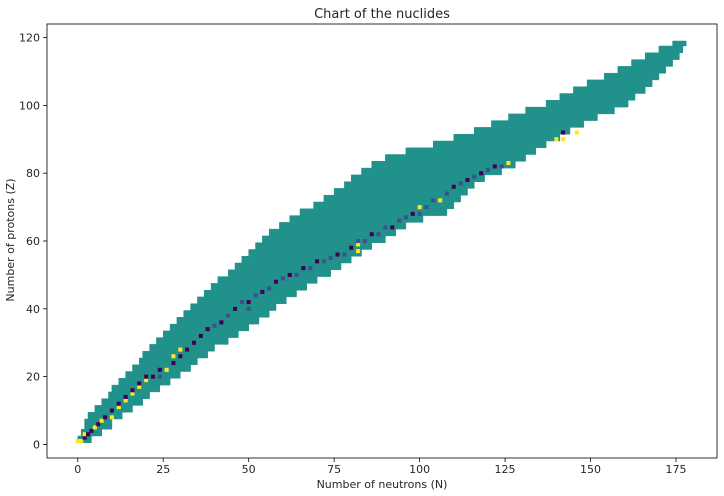 Image resolution: width=724 pixels, height=496 pixels. Describe the element at coordinates (590, 469) in the screenshot. I see `x-tick-label: 150` at that location.